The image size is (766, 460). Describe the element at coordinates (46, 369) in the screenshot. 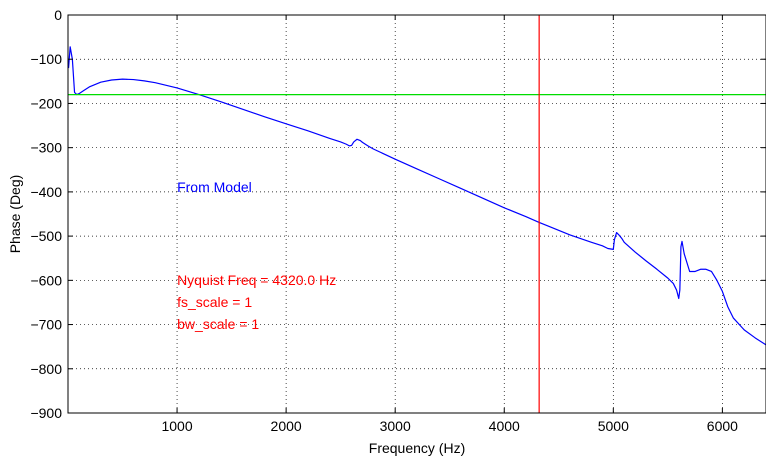

I see `y-tick-label: −800` at that location.